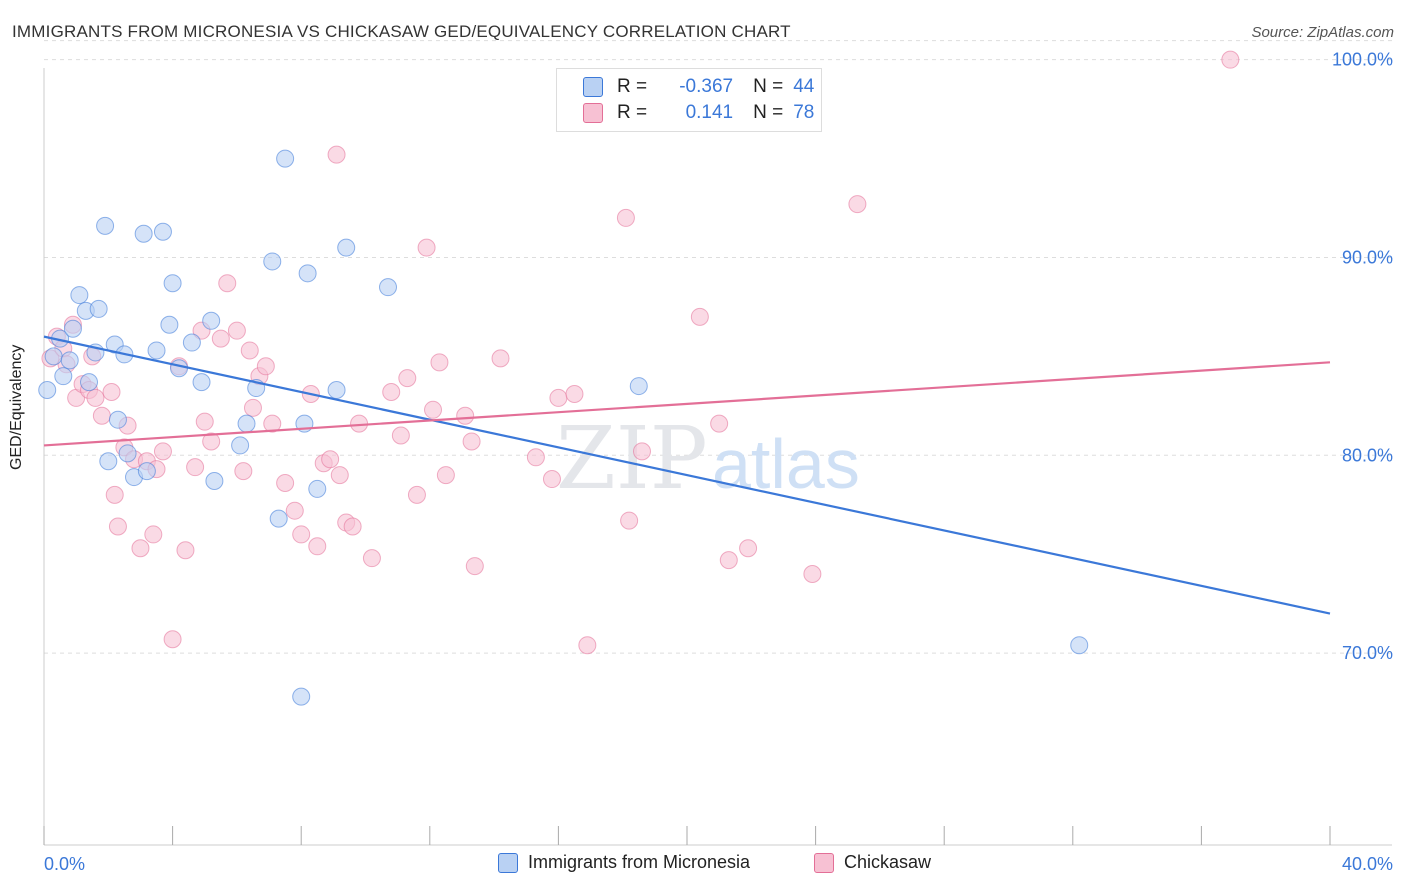 The width and height of the screenshot is (1406, 892). Describe the element at coordinates (706, 86) in the screenshot. I see `r-value-micronesia: -0.367` at that location.